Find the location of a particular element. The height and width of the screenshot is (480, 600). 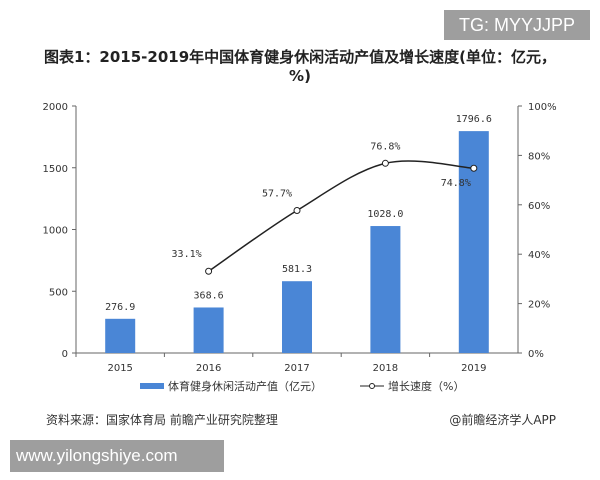

x-tick-label: 2019 is located at coordinates (473, 368).